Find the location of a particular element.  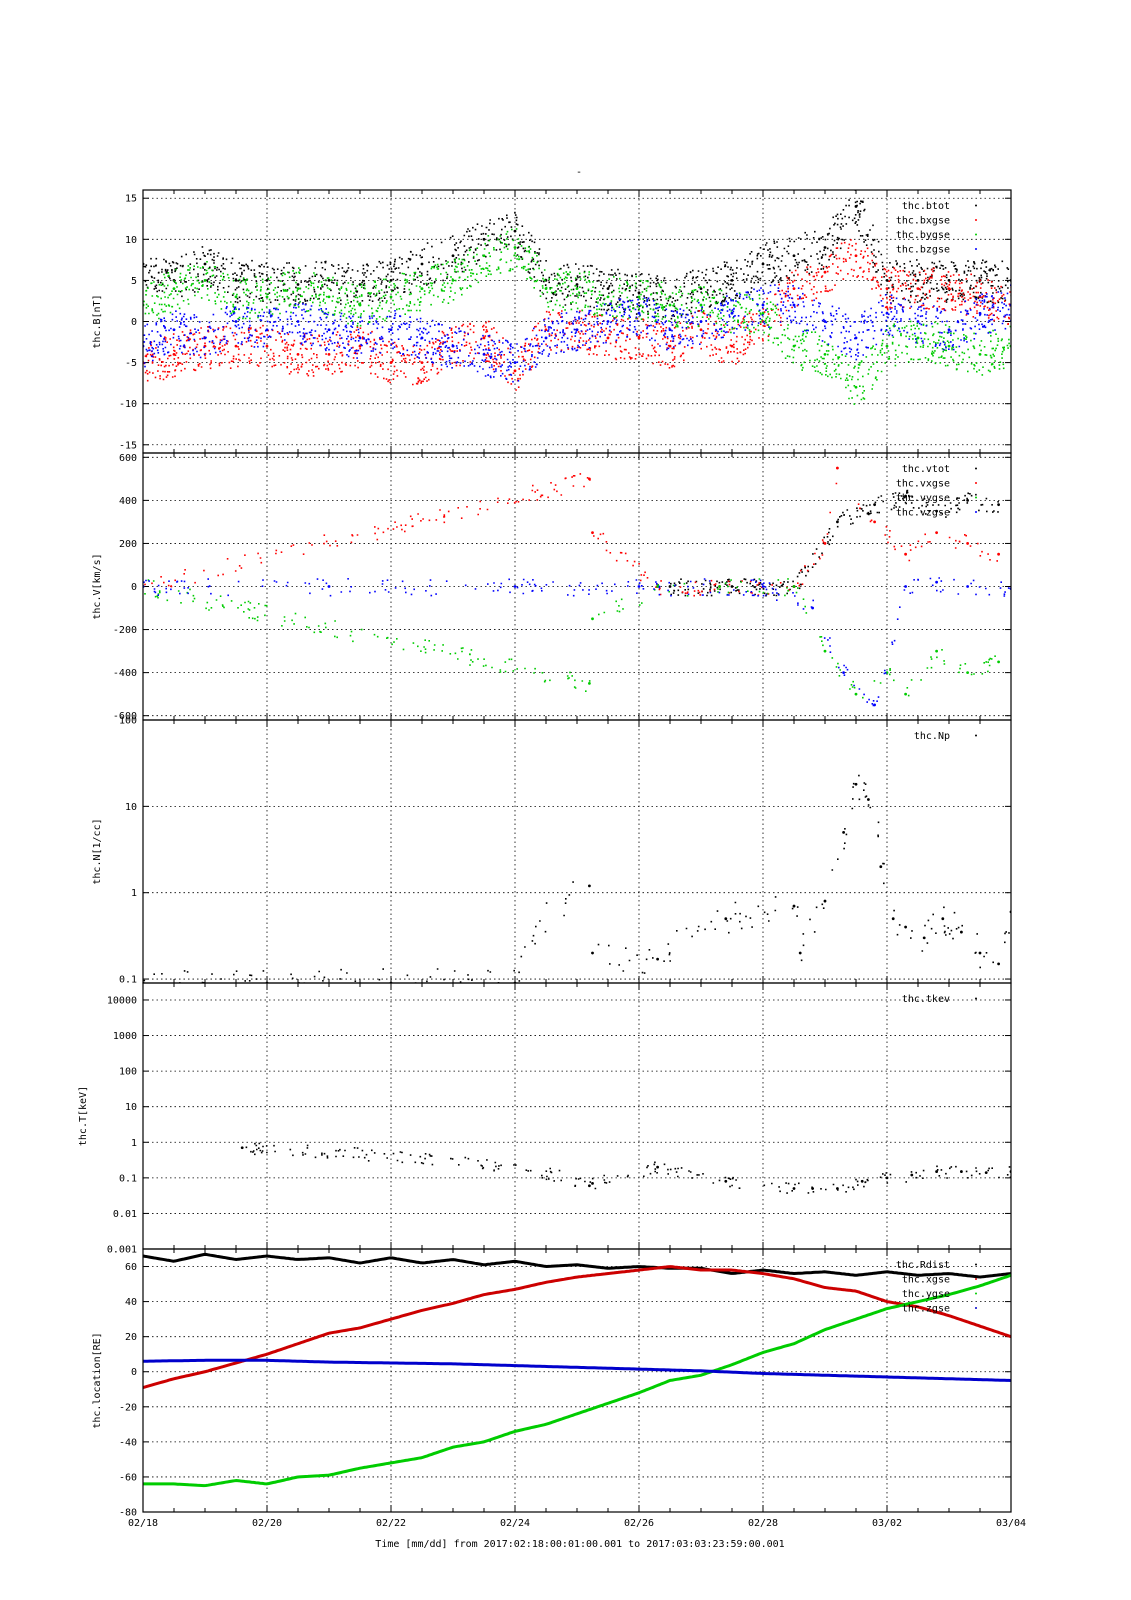

x-tick-label: 02/28 is located at coordinates (763, 1523).